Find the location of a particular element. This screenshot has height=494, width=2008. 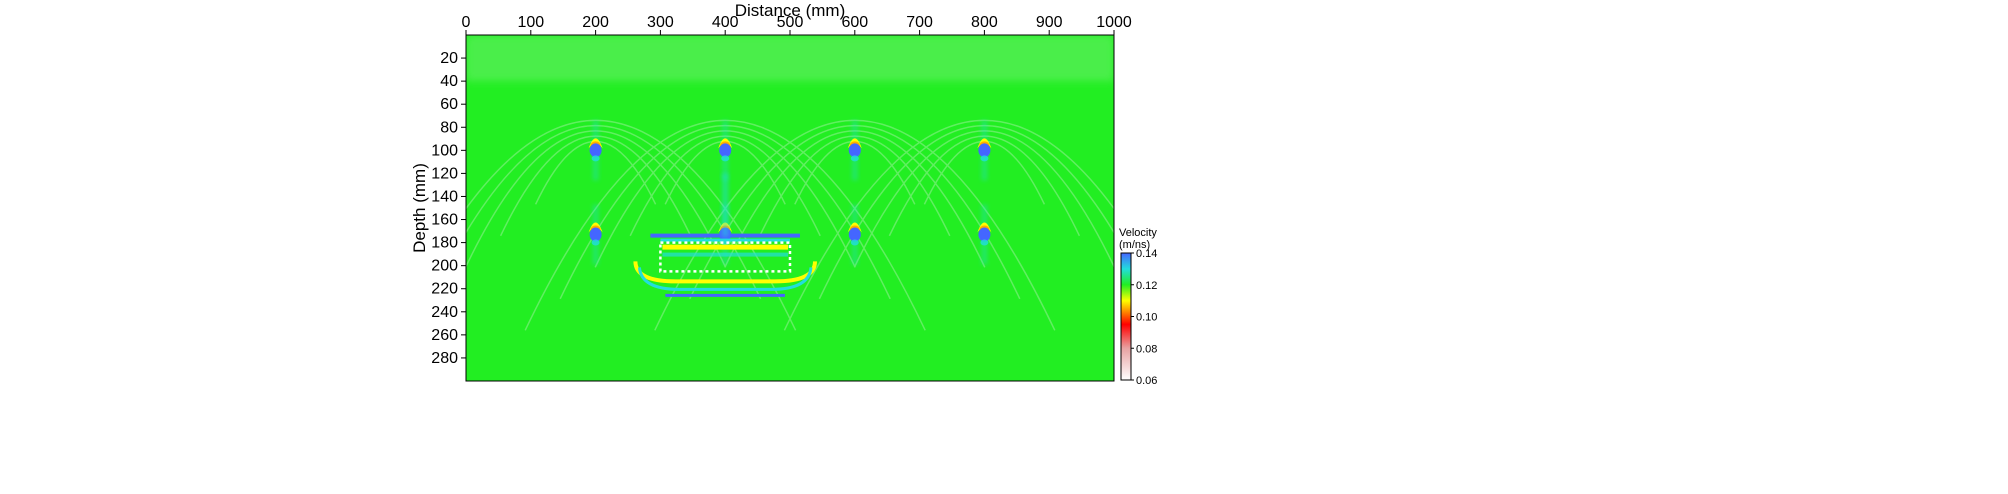

x-tick-label: 900 is located at coordinates (1049, 22).